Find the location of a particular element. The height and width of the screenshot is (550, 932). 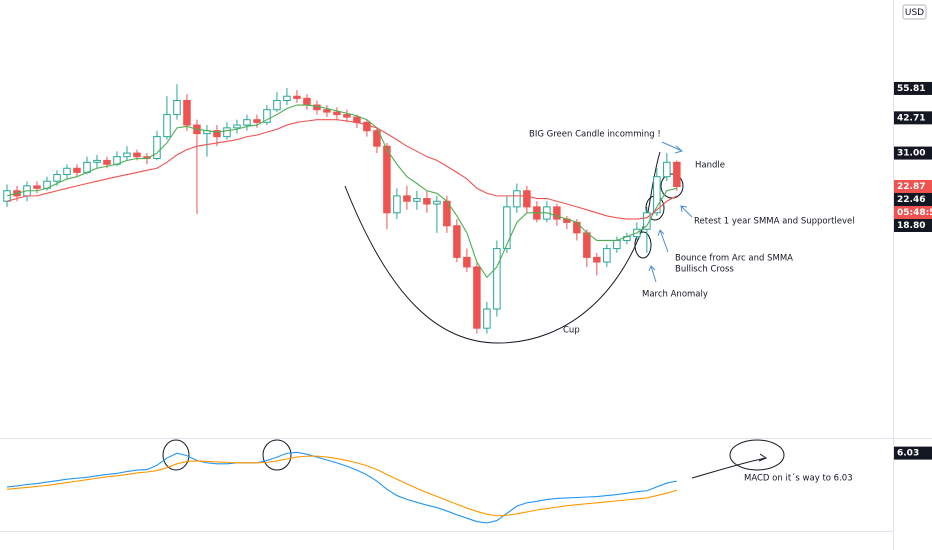

blue-arrows is located at coordinates (670, 212).